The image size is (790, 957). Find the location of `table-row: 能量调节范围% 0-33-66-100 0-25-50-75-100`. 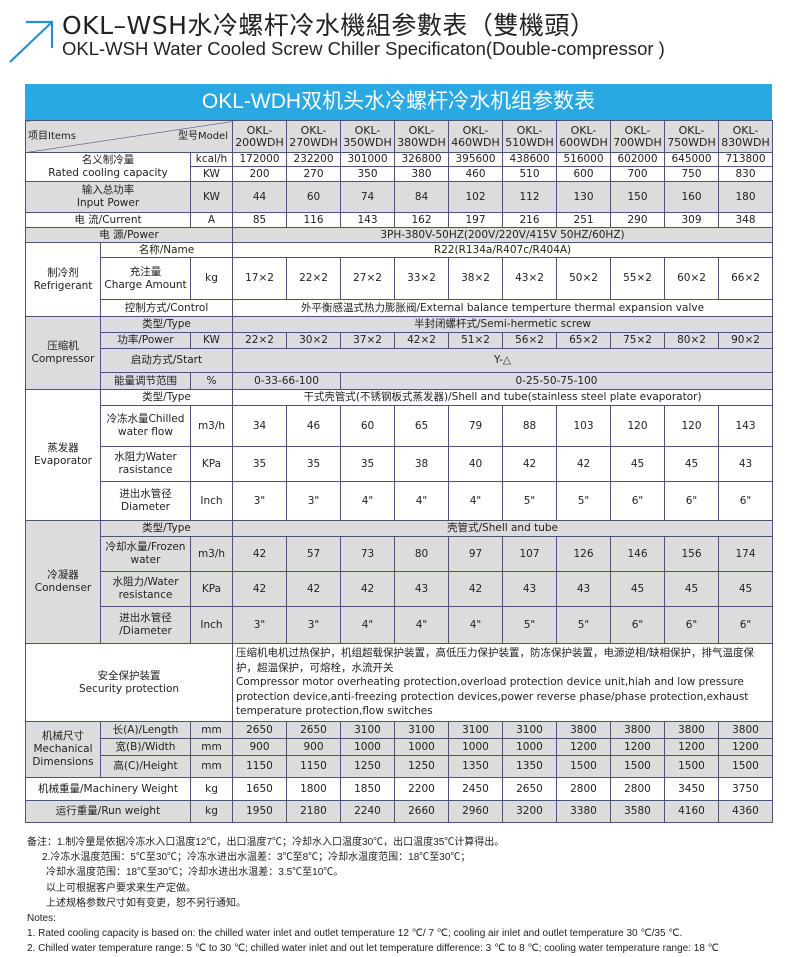

table-row: 能量调节范围% 0-33-66-100 0-25-50-75-100 is located at coordinates (399, 381).